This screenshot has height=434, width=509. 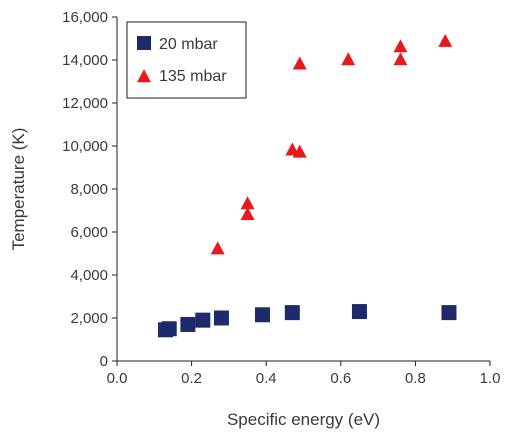 What do you see at coordinates (188, 44) in the screenshot?
I see `legend-label-20mbar: 20 mbar` at bounding box center [188, 44].